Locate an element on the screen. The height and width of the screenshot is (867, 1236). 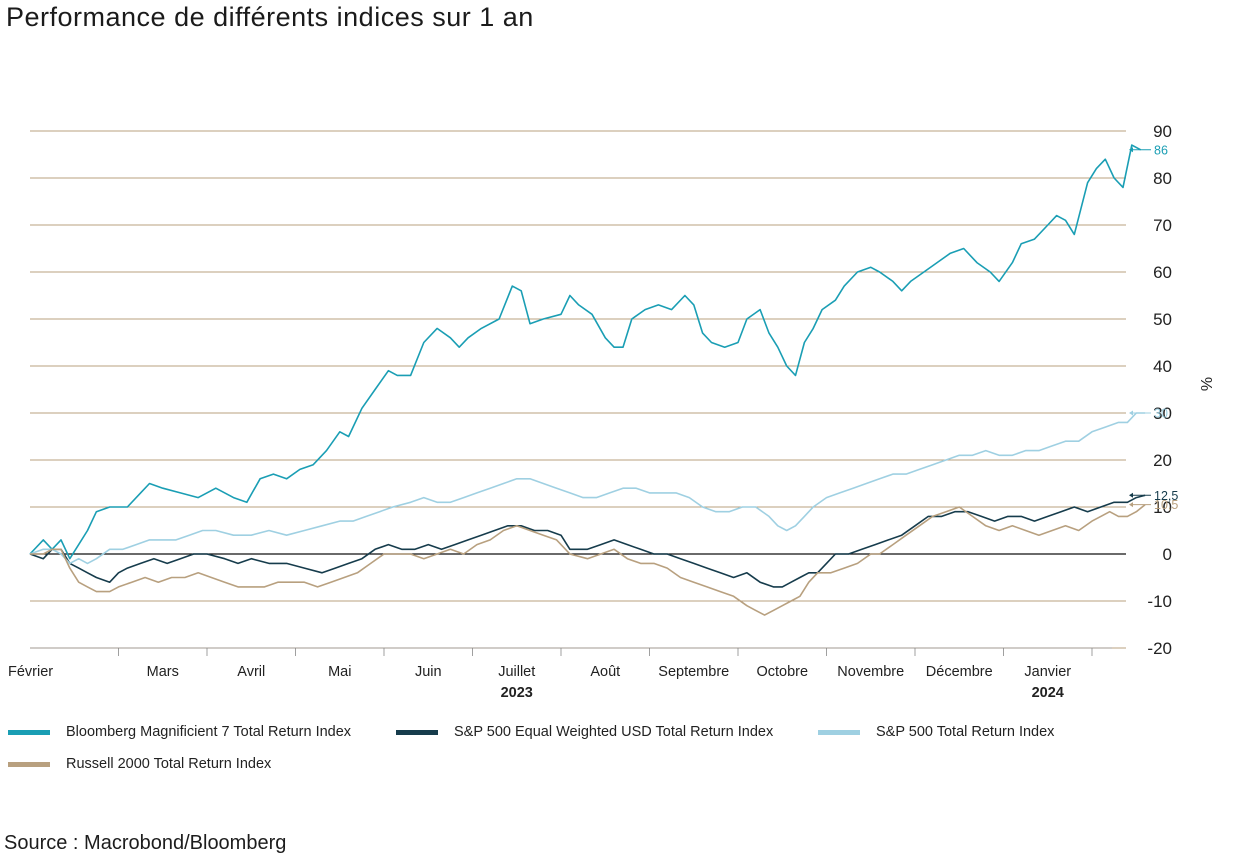
y-tick-label: -20 is located at coordinates (1159, 648).